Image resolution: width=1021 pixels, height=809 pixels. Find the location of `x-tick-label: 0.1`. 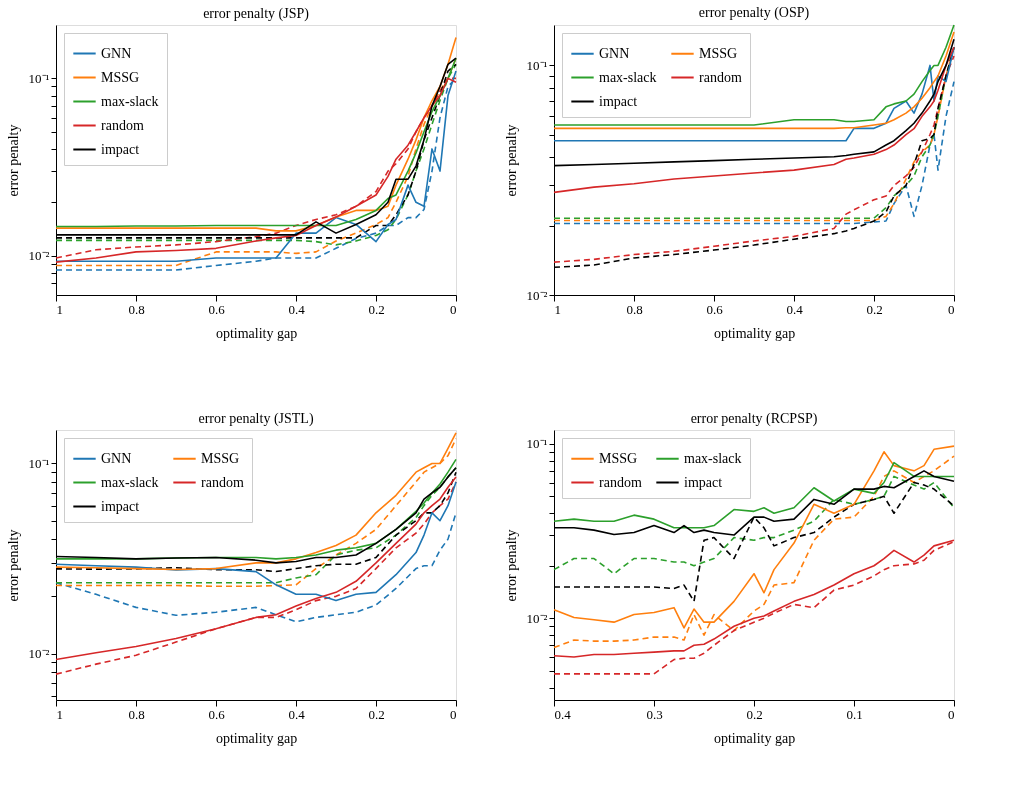

x-tick-label: 0.1 is located at coordinates (854, 714).